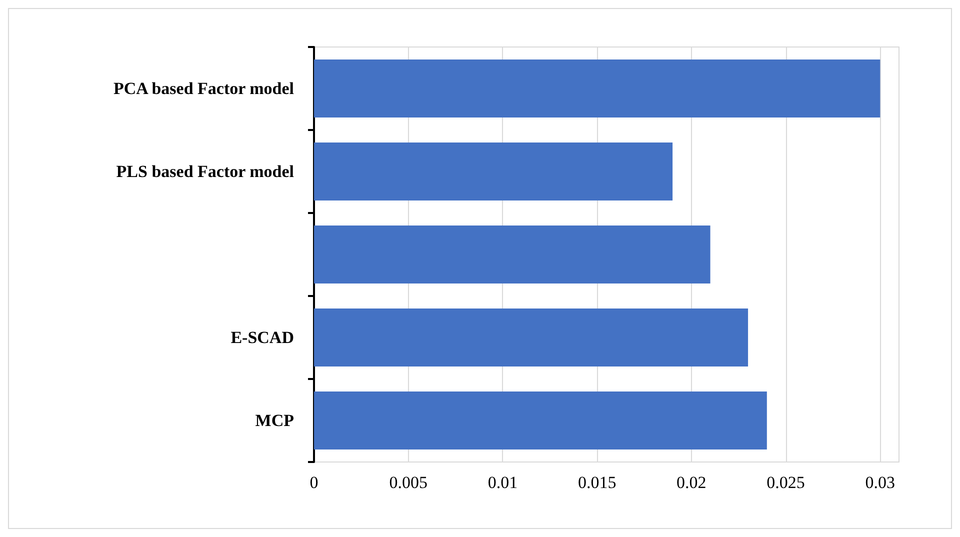 The width and height of the screenshot is (960, 537). Describe the element at coordinates (880, 482) in the screenshot. I see `x-tick-label: 0.03` at that location.